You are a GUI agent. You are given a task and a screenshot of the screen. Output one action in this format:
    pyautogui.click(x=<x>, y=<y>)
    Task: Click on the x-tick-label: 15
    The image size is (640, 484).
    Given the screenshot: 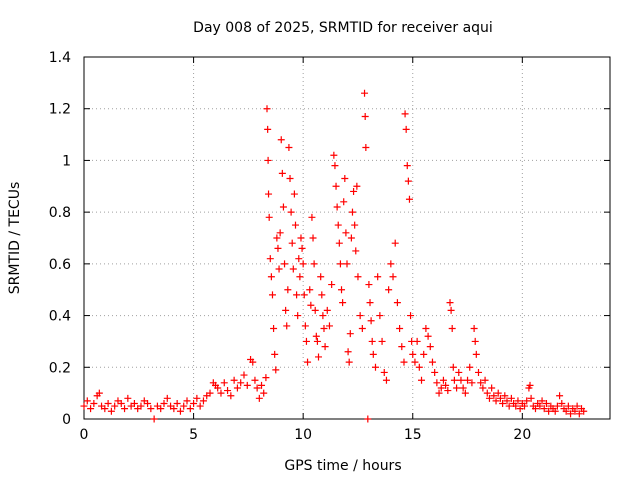 What is the action you would take?
    pyautogui.click(x=413, y=435)
    